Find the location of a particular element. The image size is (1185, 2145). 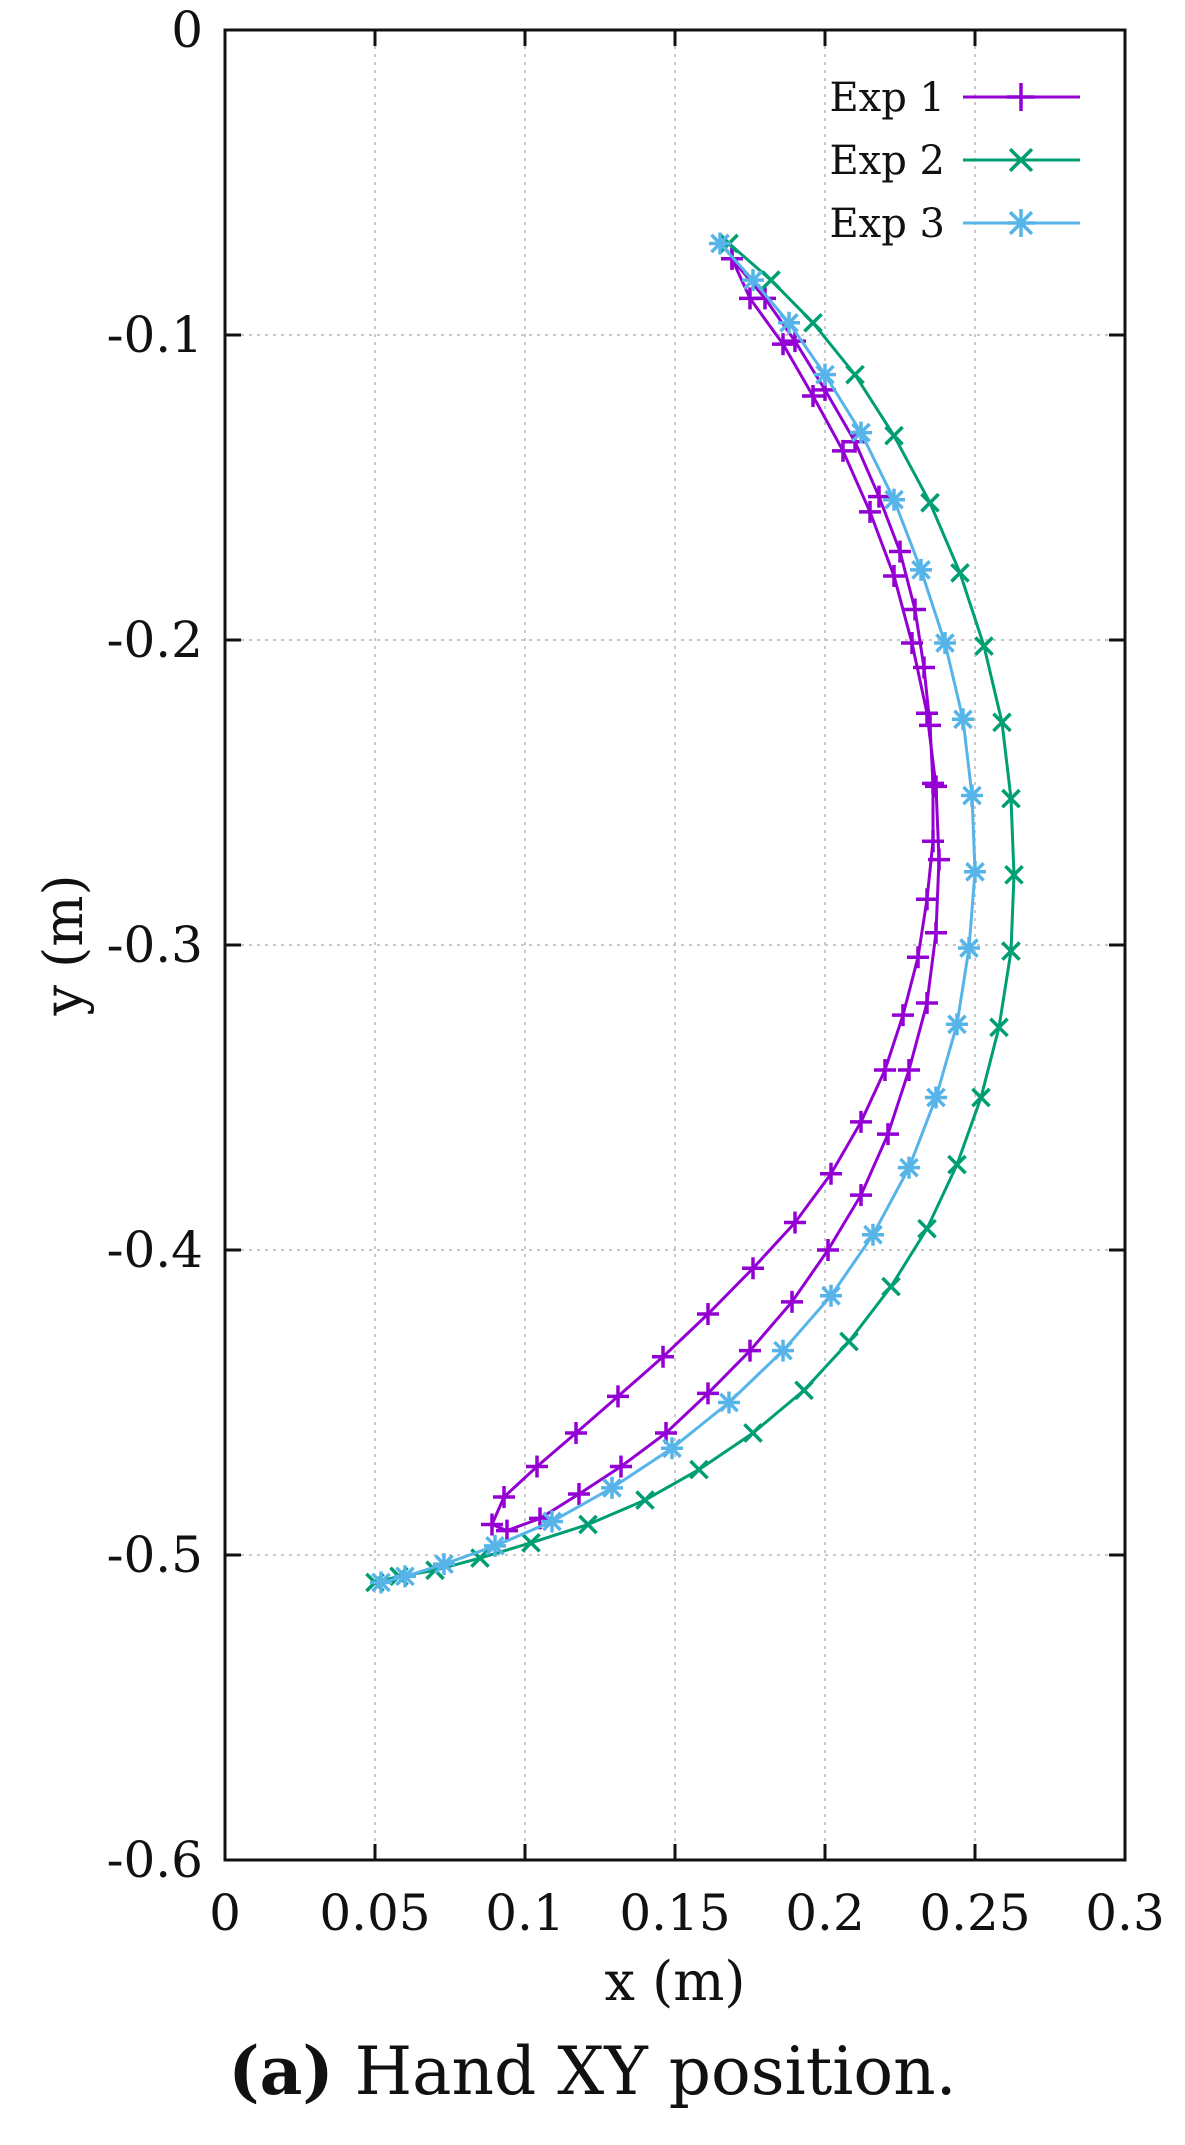

y-tick-label: -0.5 is located at coordinates (155, 1555).